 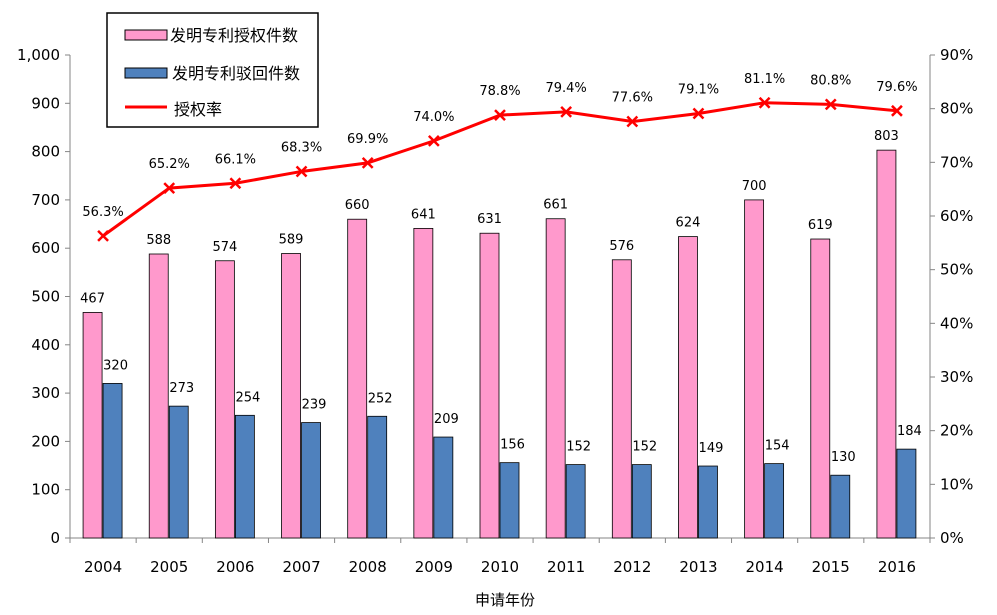 I want to click on rate-marker-2005, so click(x=169, y=188).